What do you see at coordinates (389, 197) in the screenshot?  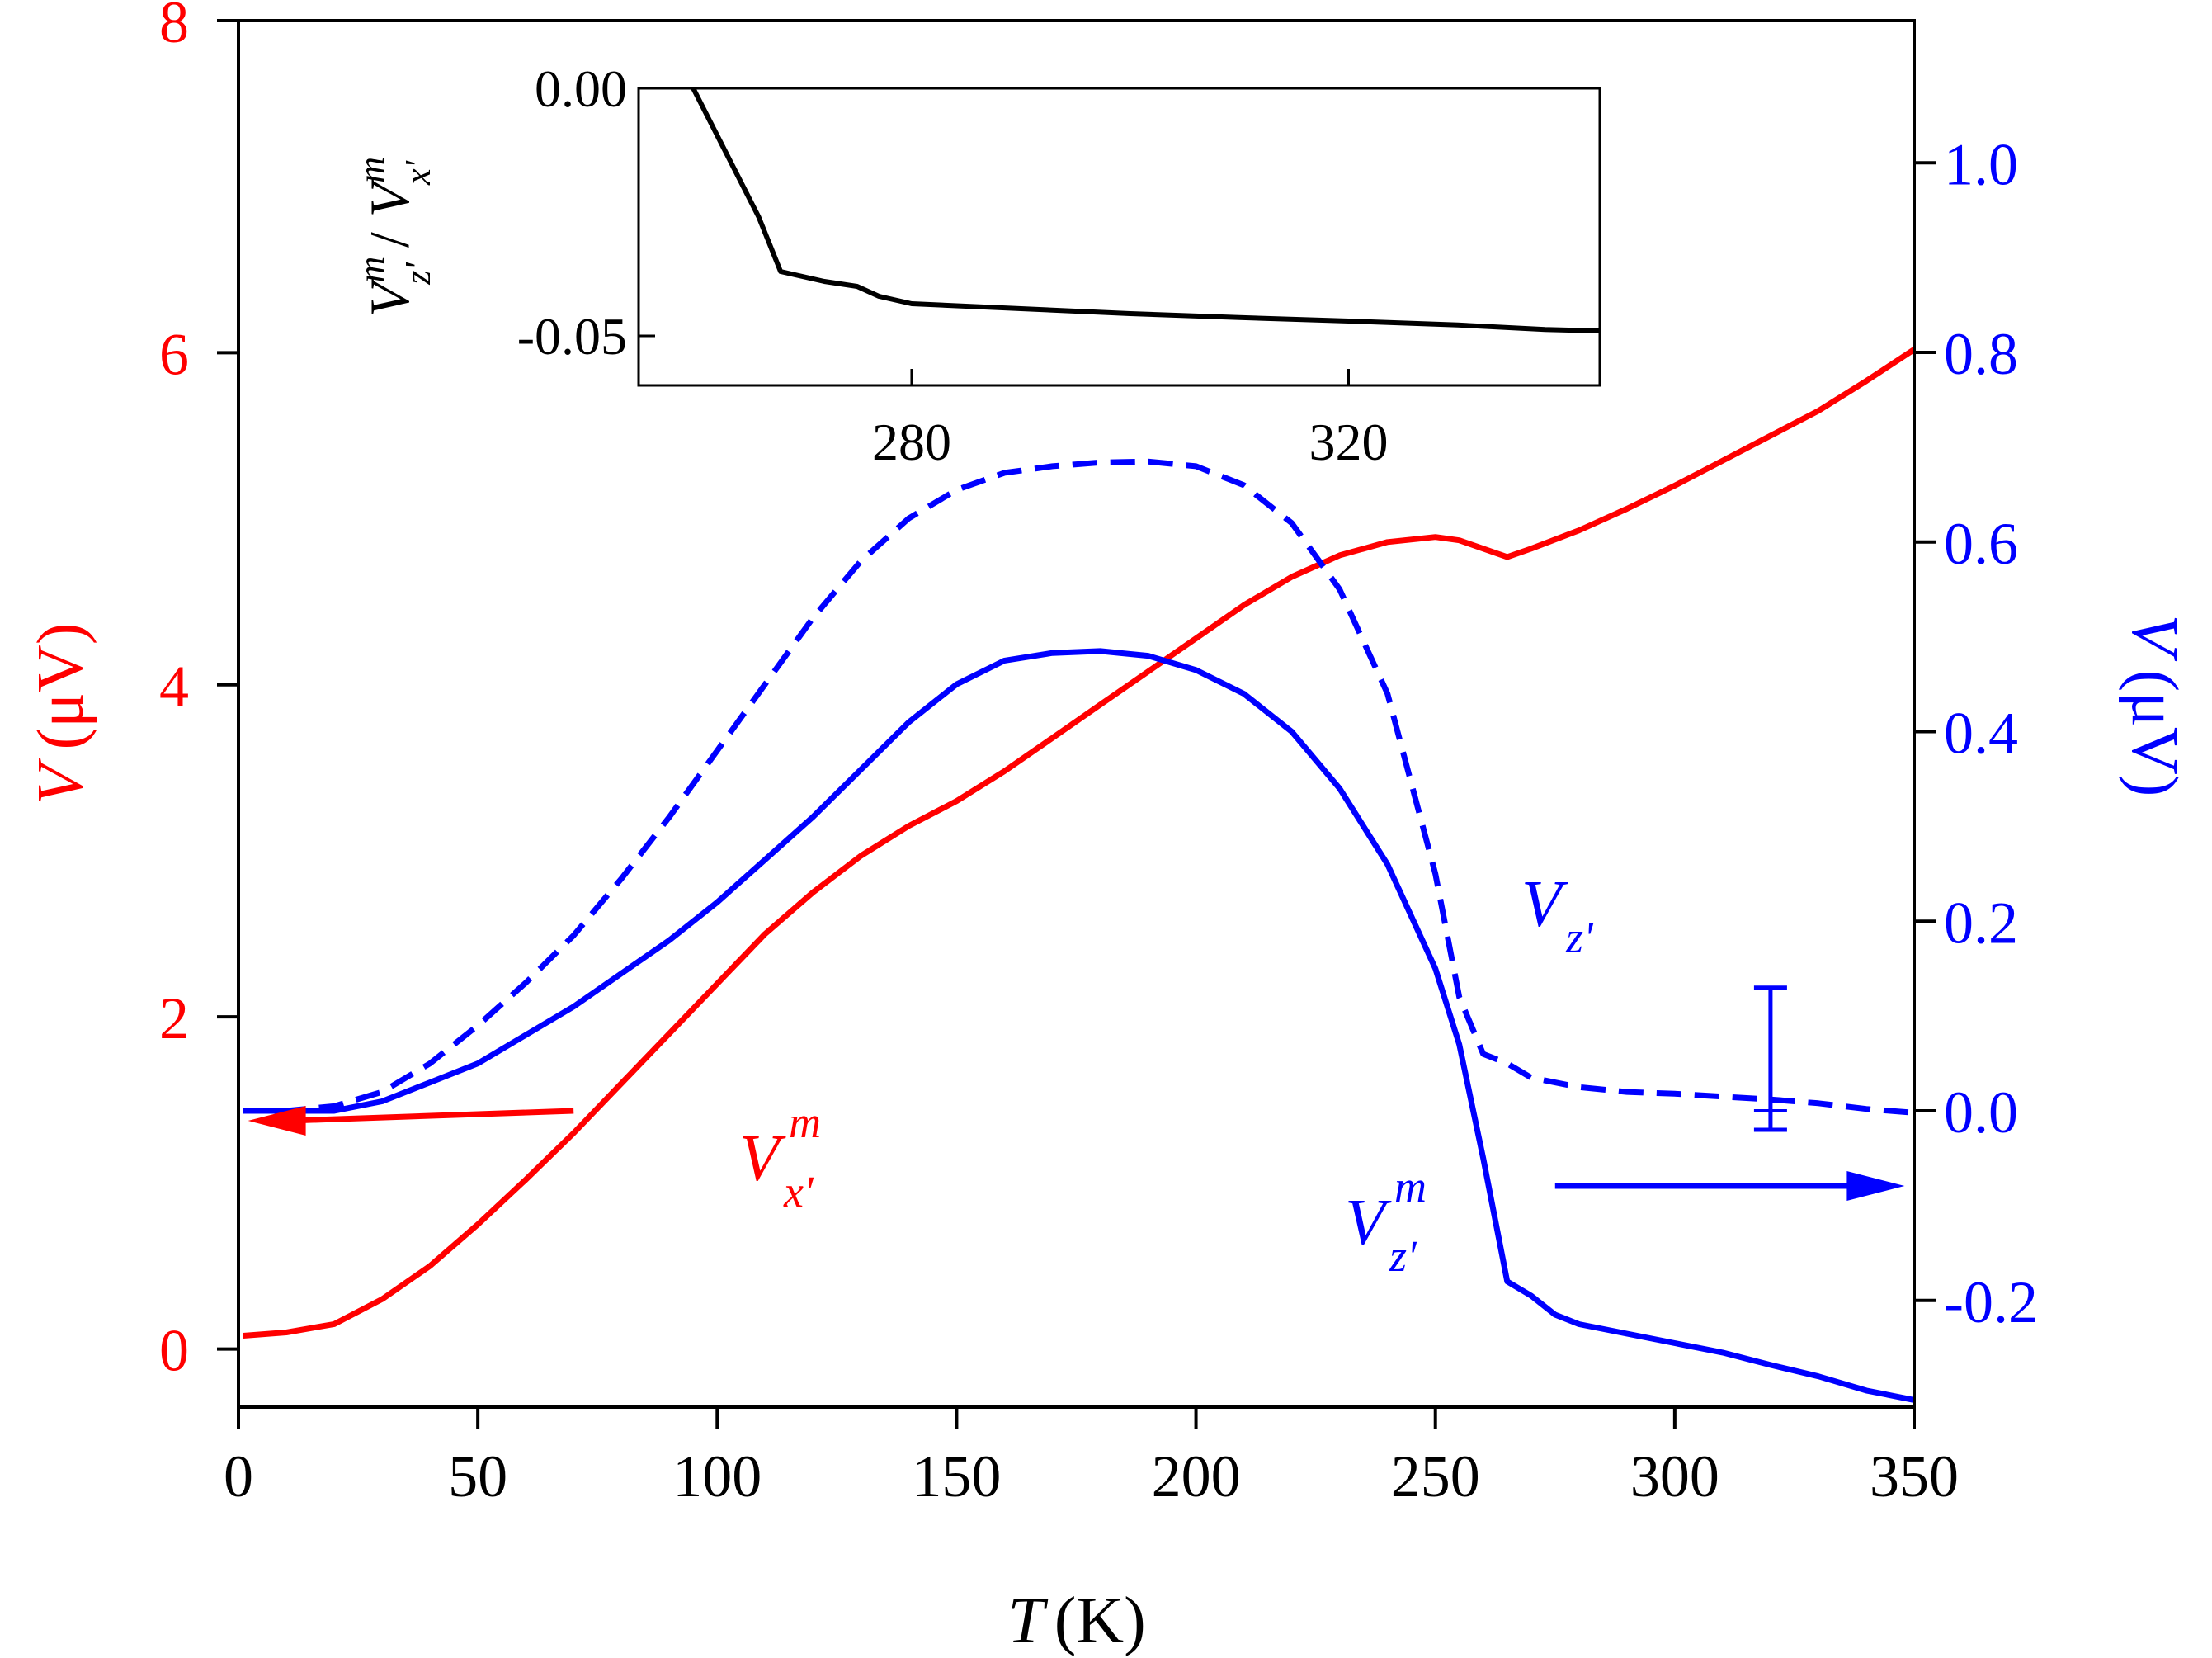 I see `inset-y-den-base: V` at bounding box center [389, 197].